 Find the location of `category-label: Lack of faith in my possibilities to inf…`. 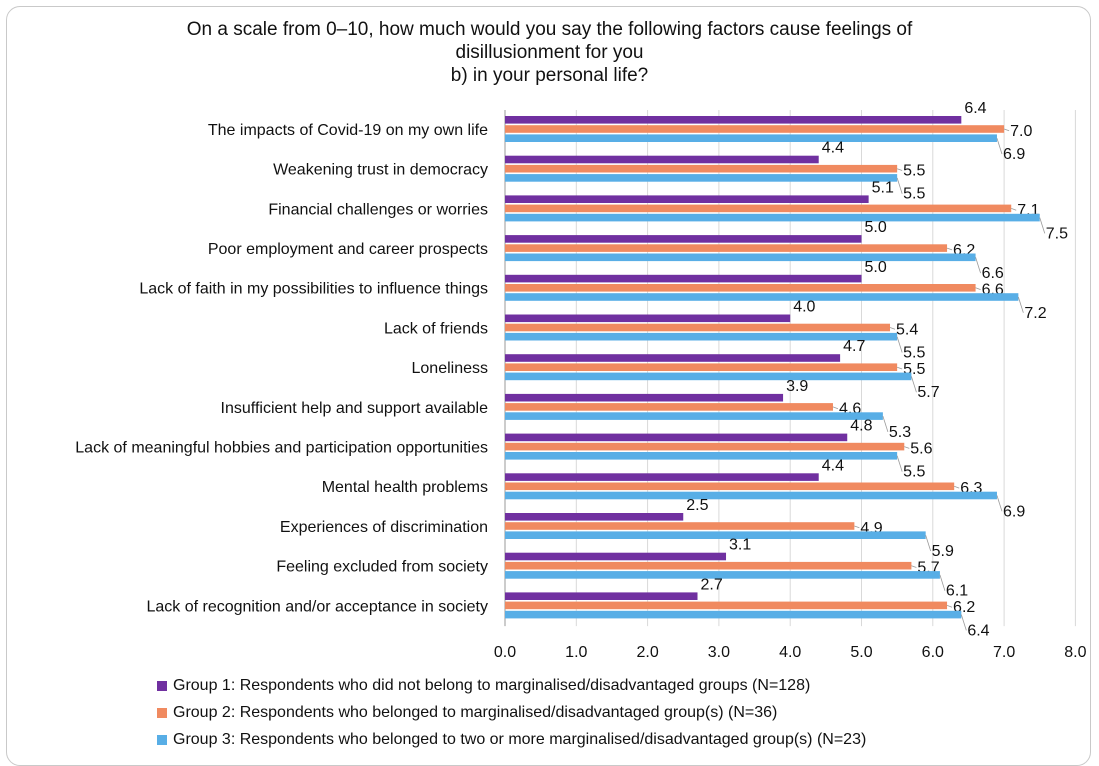

category-label: Lack of faith in my possibilities to inf… is located at coordinates (313, 289).